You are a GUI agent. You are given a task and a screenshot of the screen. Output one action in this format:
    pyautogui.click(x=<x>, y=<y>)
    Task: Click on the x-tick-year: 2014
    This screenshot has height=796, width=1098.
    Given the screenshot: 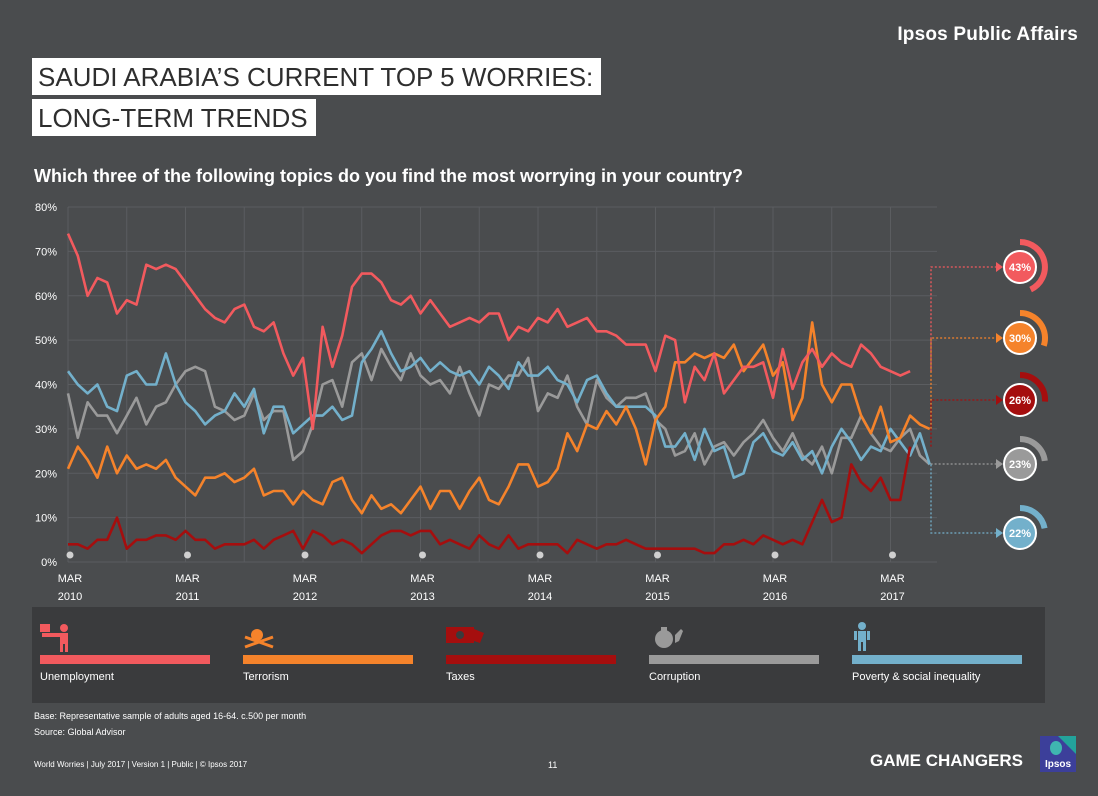 What is the action you would take?
    pyautogui.click(x=540, y=597)
    